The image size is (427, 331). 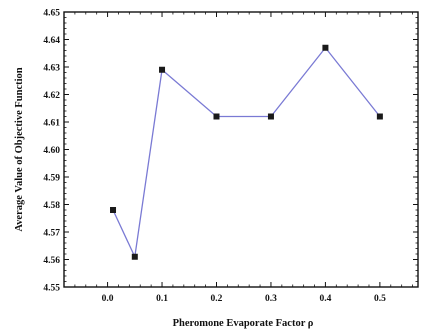 I want to click on y-tick-label: 4.57, so click(x=51, y=234).